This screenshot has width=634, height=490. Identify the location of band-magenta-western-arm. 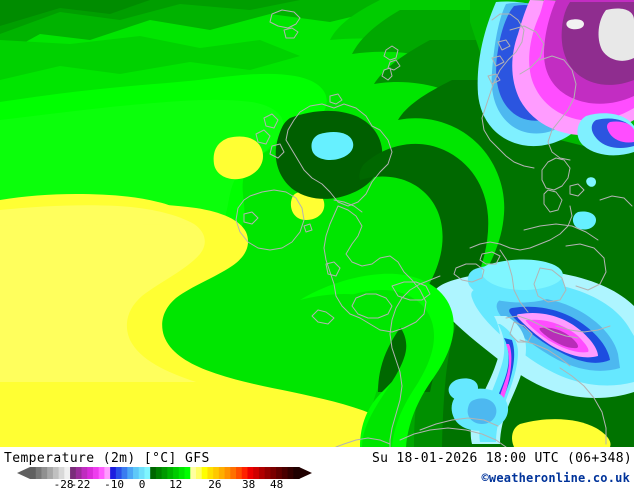
(504, 377).